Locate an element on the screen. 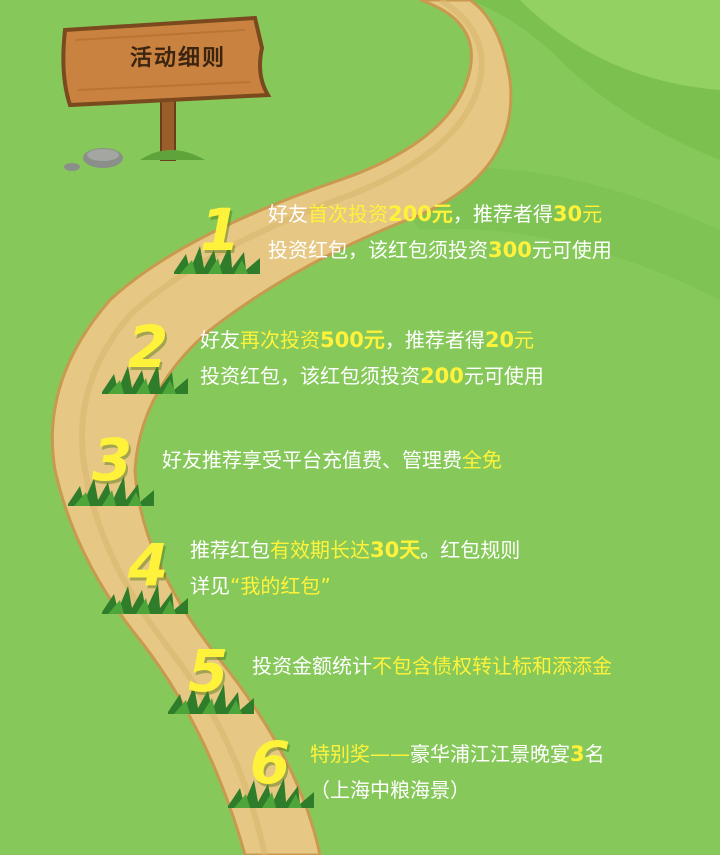 The image size is (720, 855). highlight-text: 全免 is located at coordinates (482, 460).